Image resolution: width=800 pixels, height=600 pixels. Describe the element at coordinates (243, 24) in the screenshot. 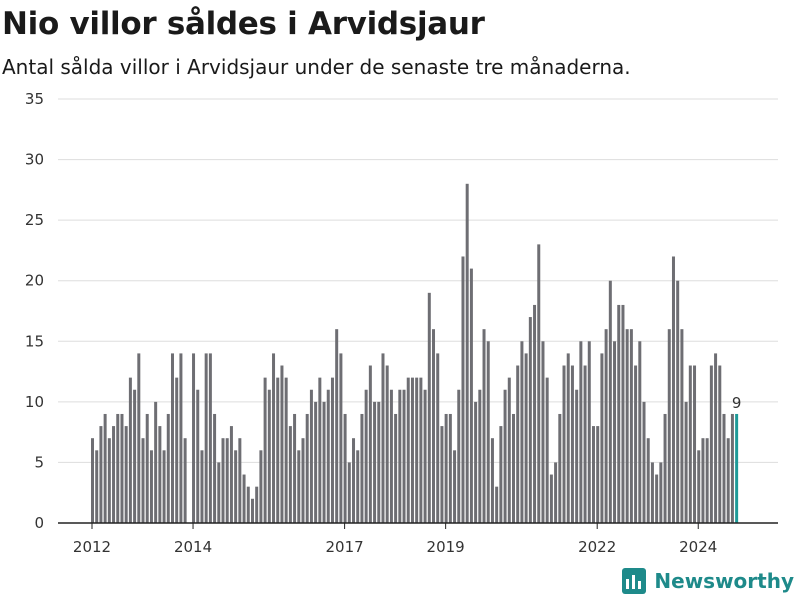

I see `chart-title: Nio villor såldes i Arvidsjaur` at that location.